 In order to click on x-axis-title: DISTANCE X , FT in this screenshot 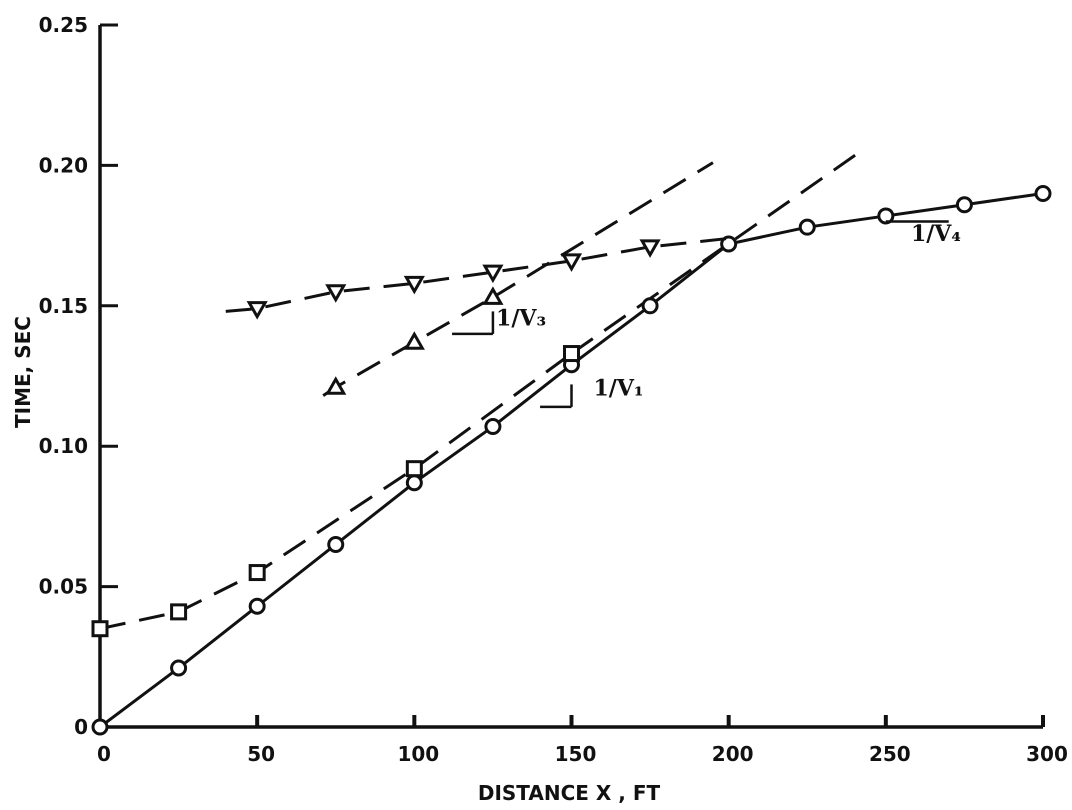, I will do `click(569, 793)`.